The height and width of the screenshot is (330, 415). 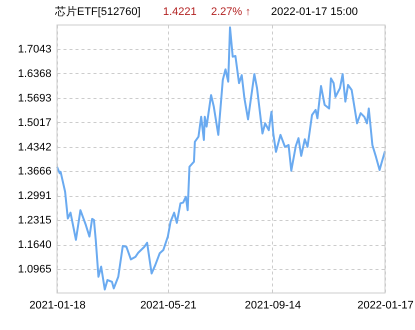 What do you see at coordinates (35, 50) in the screenshot?
I see `y-tick-label: 1.7043` at bounding box center [35, 50].